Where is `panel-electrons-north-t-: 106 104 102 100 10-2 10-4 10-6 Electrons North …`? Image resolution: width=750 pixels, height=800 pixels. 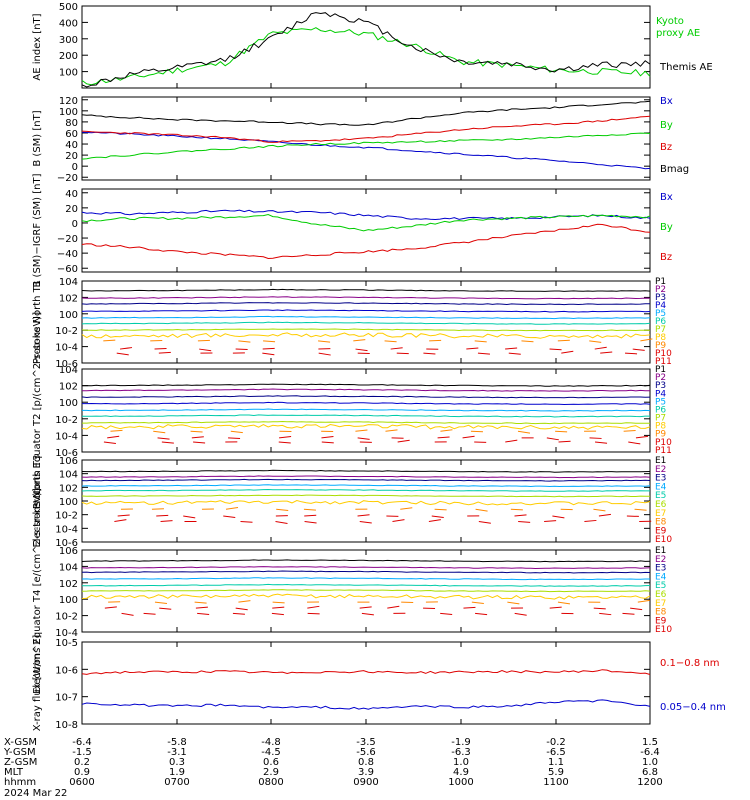 panel-electrons-north-t-: 106 104 102 100 10-2 10-4 10-6 Electrons North … is located at coordinates (352, 501).